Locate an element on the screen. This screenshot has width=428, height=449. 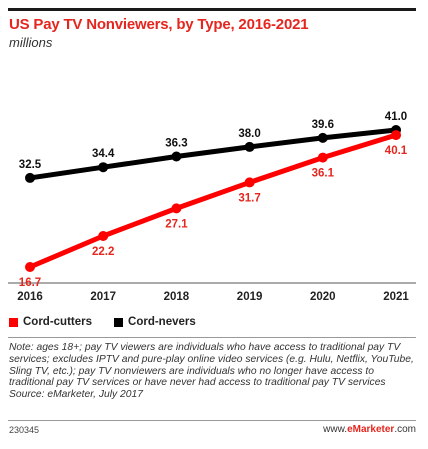
brand-link: www.eMarketer.com is located at coordinates (369, 429).